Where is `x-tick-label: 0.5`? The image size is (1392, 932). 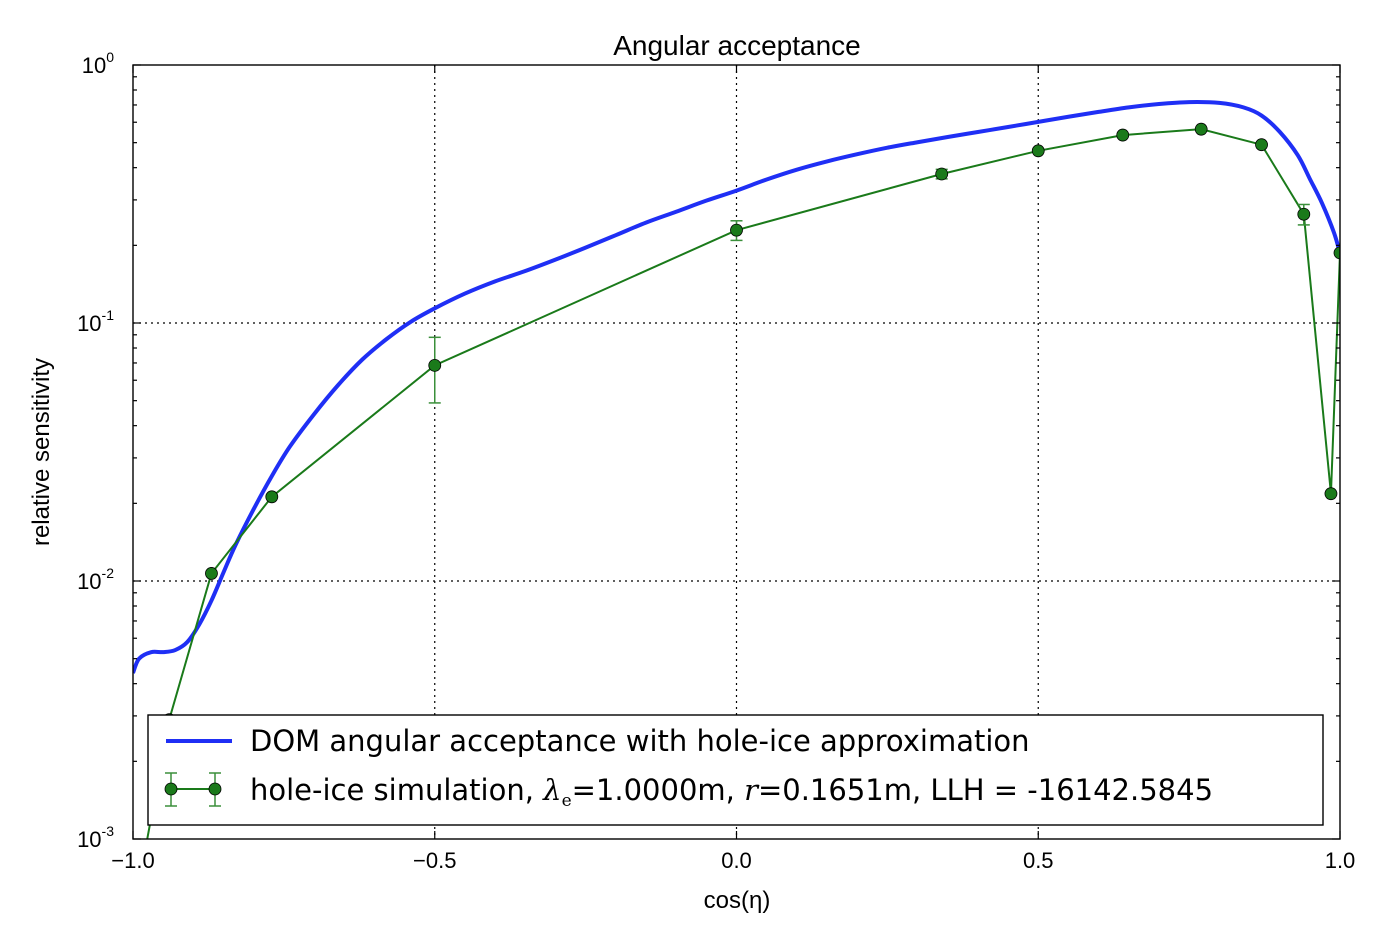
x-tick-label: 0.5 is located at coordinates (1038, 860).